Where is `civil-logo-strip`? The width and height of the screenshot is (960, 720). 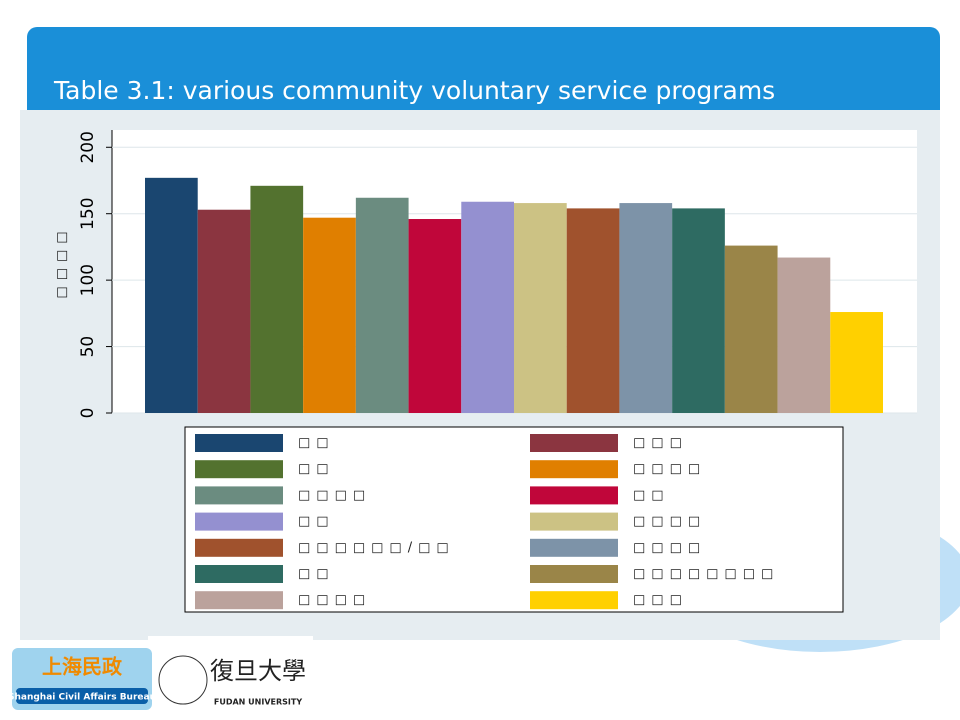 civil-logo-strip is located at coordinates (82, 696).